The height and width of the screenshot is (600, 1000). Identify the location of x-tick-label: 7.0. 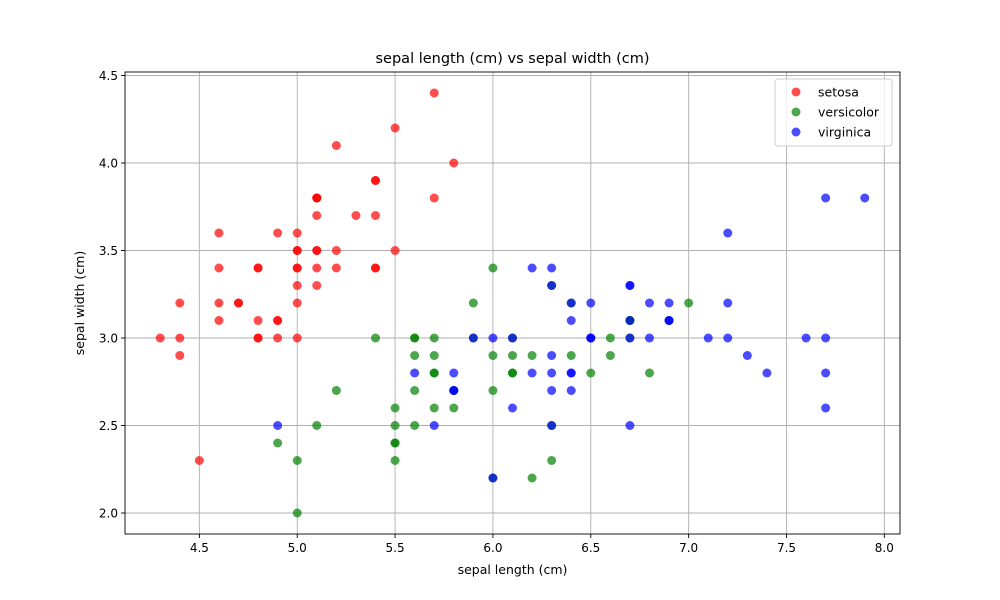
(688, 548).